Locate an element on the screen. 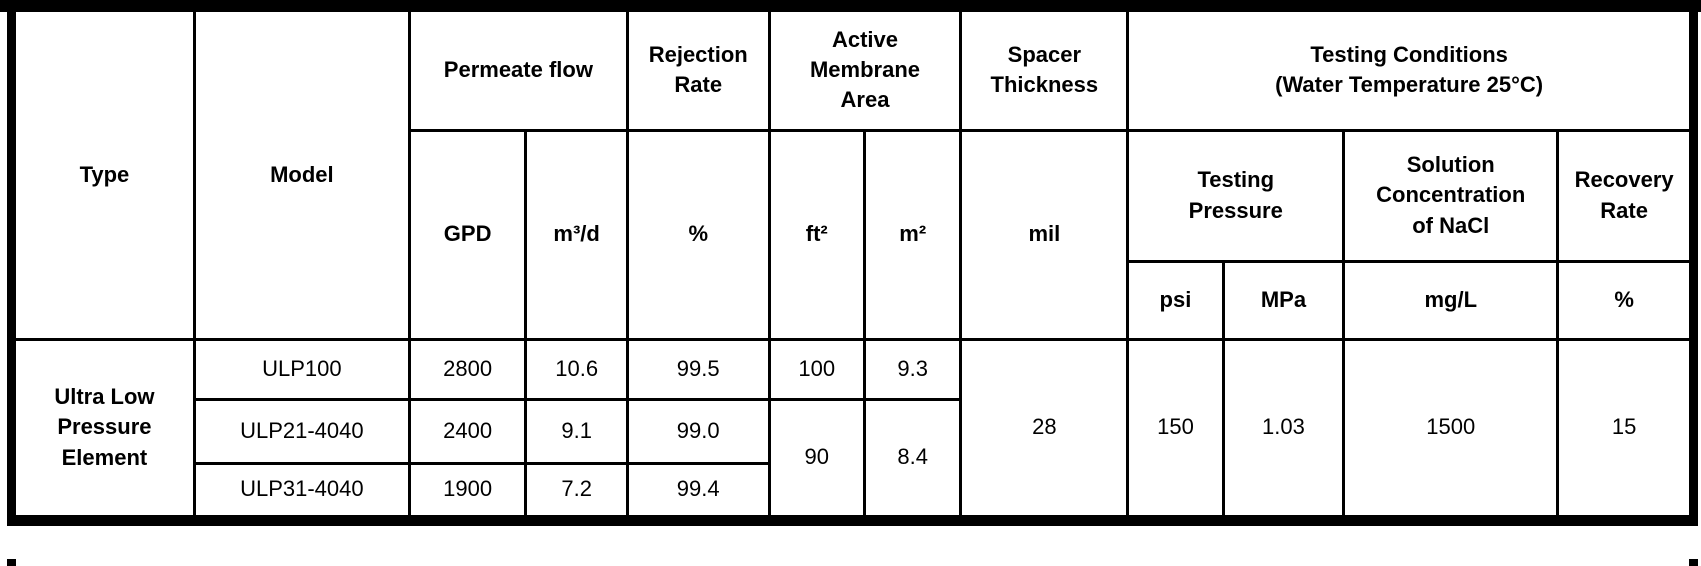 This screenshot has height=566, width=1701. model-cell: ULP100 is located at coordinates (301, 369).